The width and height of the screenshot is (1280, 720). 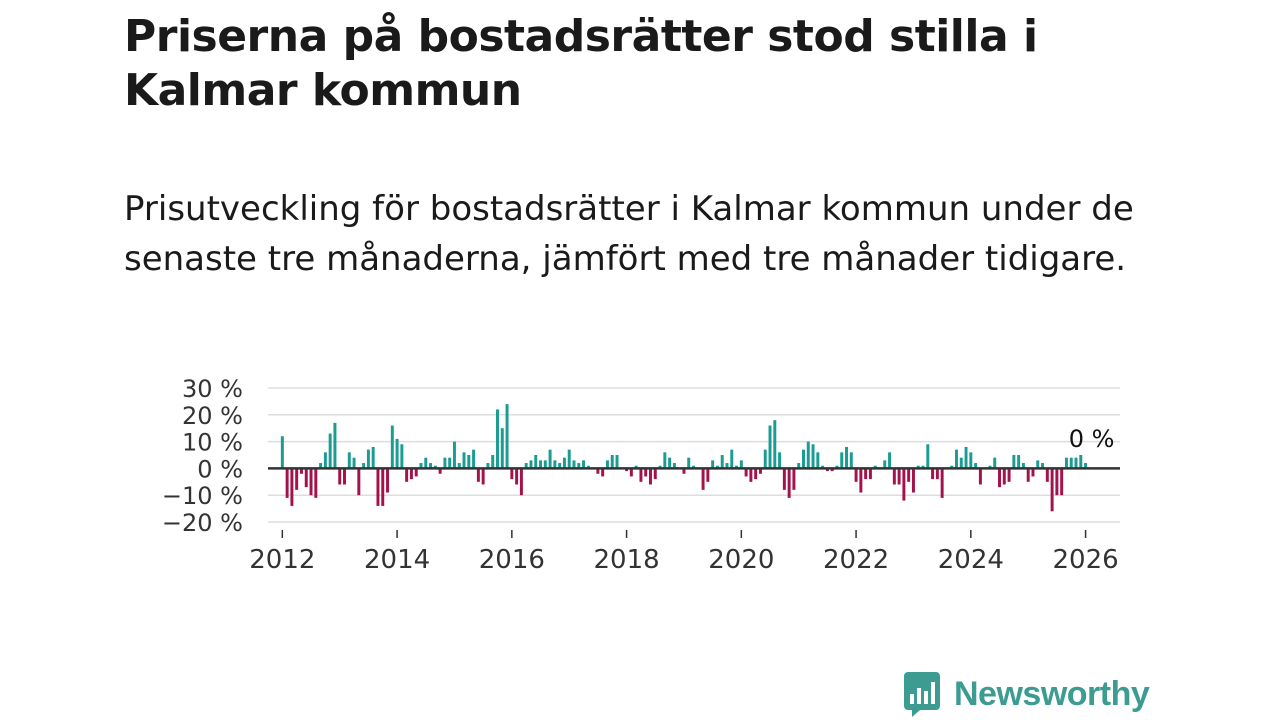 What do you see at coordinates (1052, 693) in the screenshot?
I see `brand-name: Newsworthy` at bounding box center [1052, 693].